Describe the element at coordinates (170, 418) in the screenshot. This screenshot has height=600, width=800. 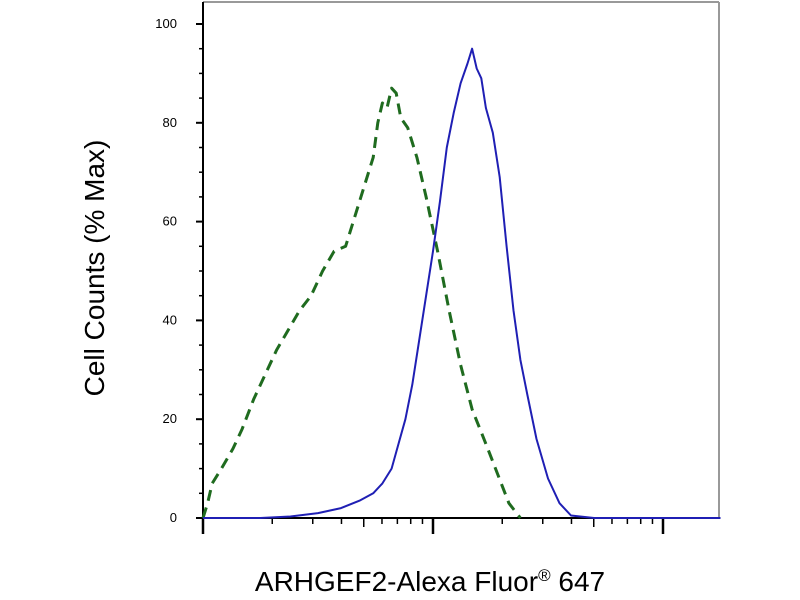
I see `y-tick-label: 20` at that location.